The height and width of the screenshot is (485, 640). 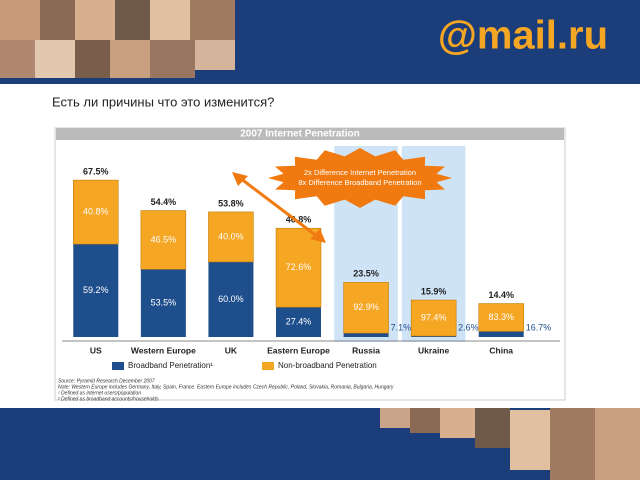 I want to click on starburst, so click(x=360, y=178).